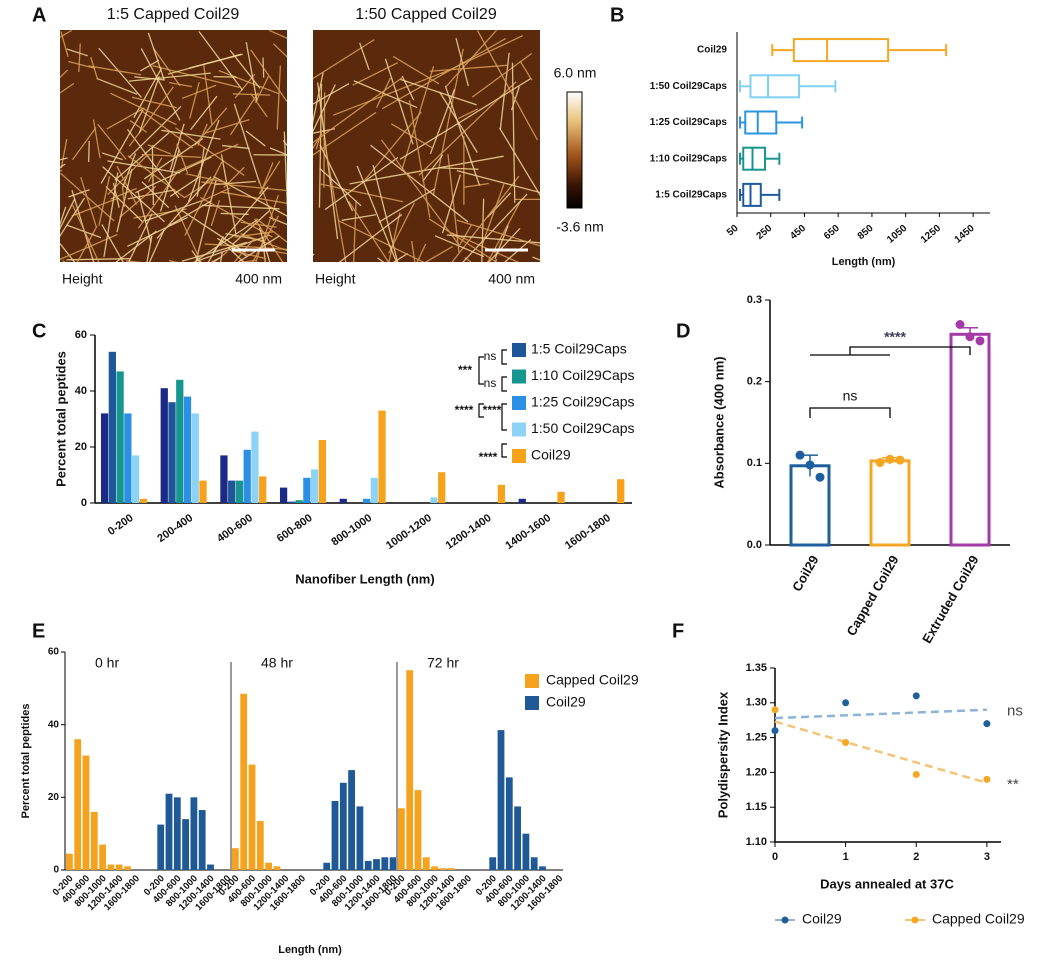  What do you see at coordinates (931, 234) in the screenshot?
I see `x-tick-label: 1250` at bounding box center [931, 234].